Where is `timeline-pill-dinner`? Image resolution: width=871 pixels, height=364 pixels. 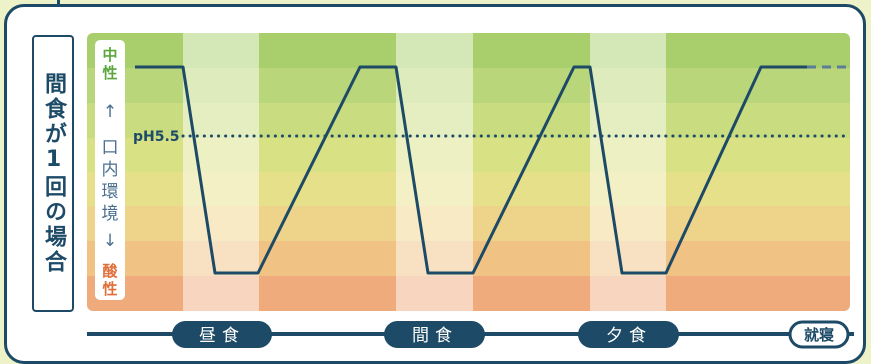
timeline-pill-dinner is located at coordinates (628, 334).